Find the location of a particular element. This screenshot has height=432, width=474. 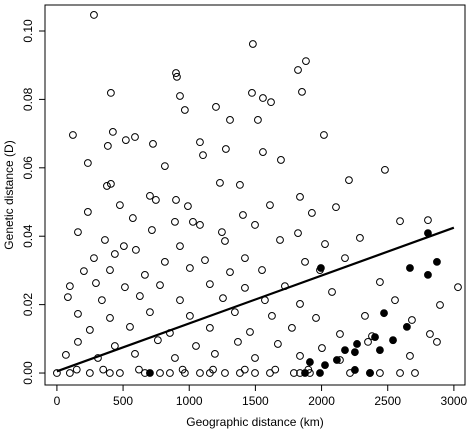

x-tick-label: 2000 is located at coordinates (321, 401).